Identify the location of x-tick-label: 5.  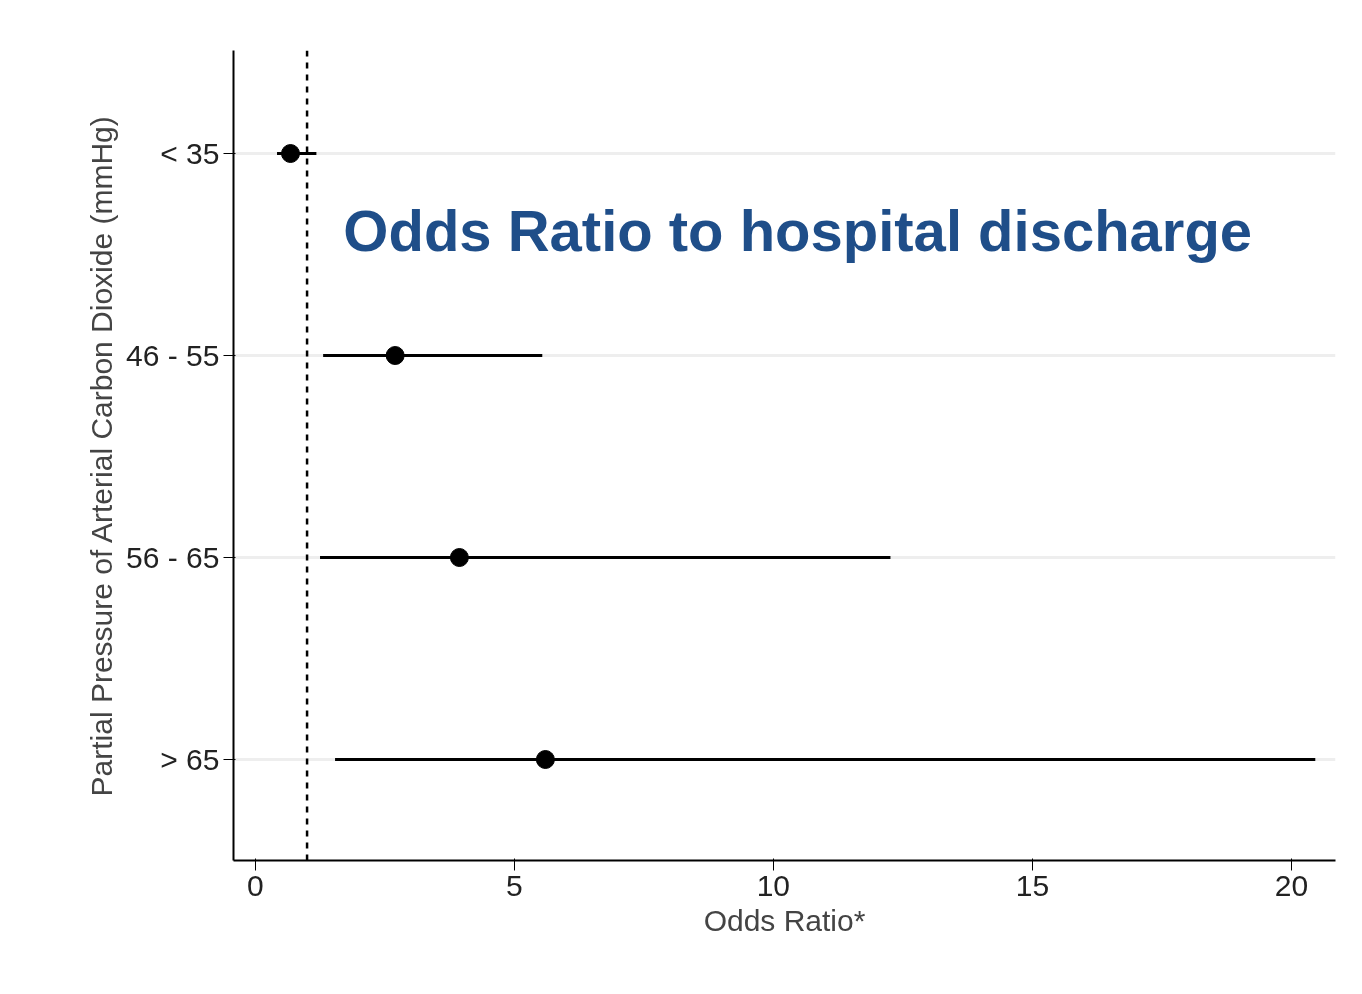
(514, 885).